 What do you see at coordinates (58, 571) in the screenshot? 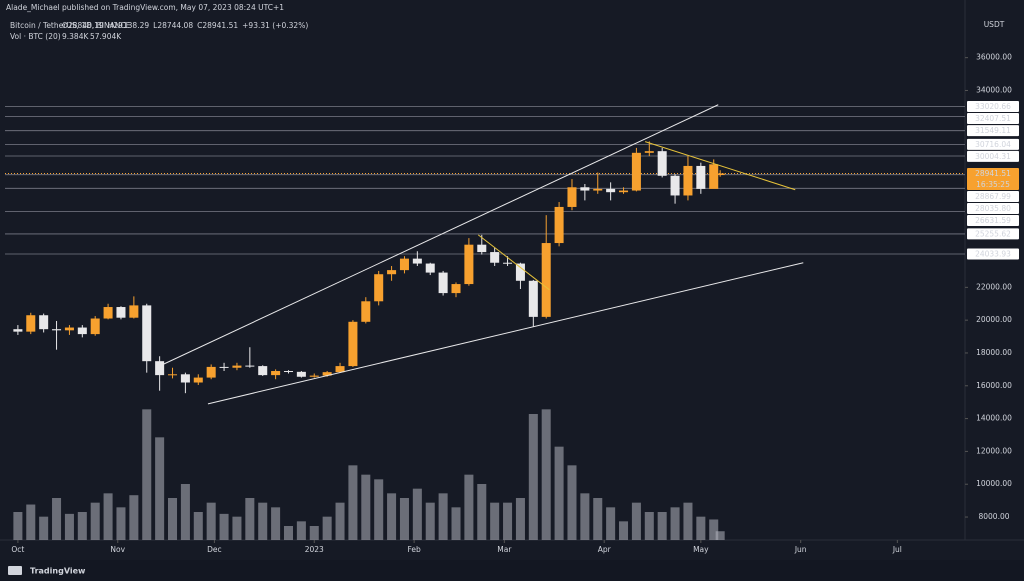
I see `brand: TradingView` at bounding box center [58, 571].